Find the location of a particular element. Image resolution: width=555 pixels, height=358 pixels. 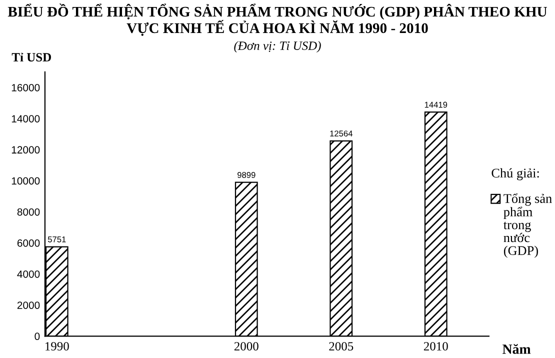

legend-label: Tổng sản phẩm trong nước (GDP) is located at coordinates (528, 225).